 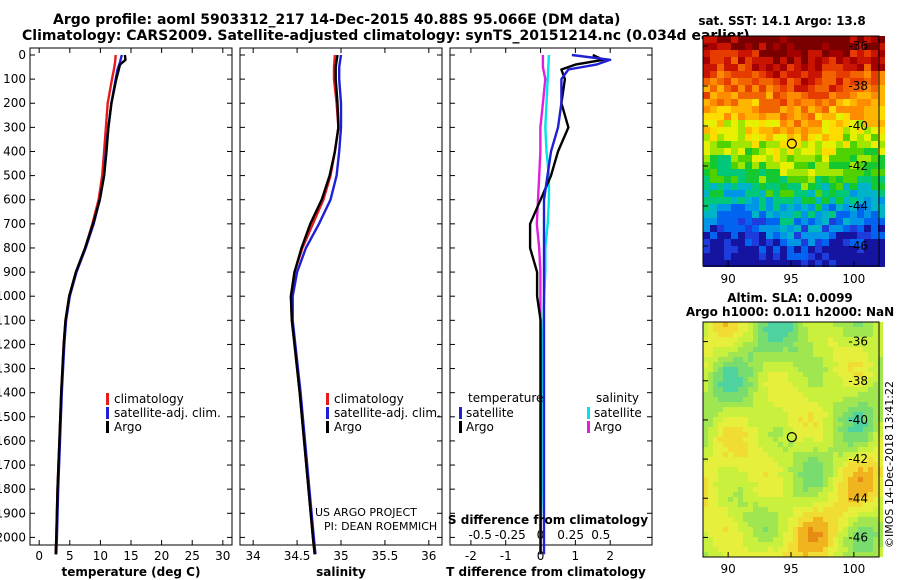 What do you see at coordinates (858, 46) in the screenshot?
I see `sst-ytick-label--36: -36` at bounding box center [858, 46].